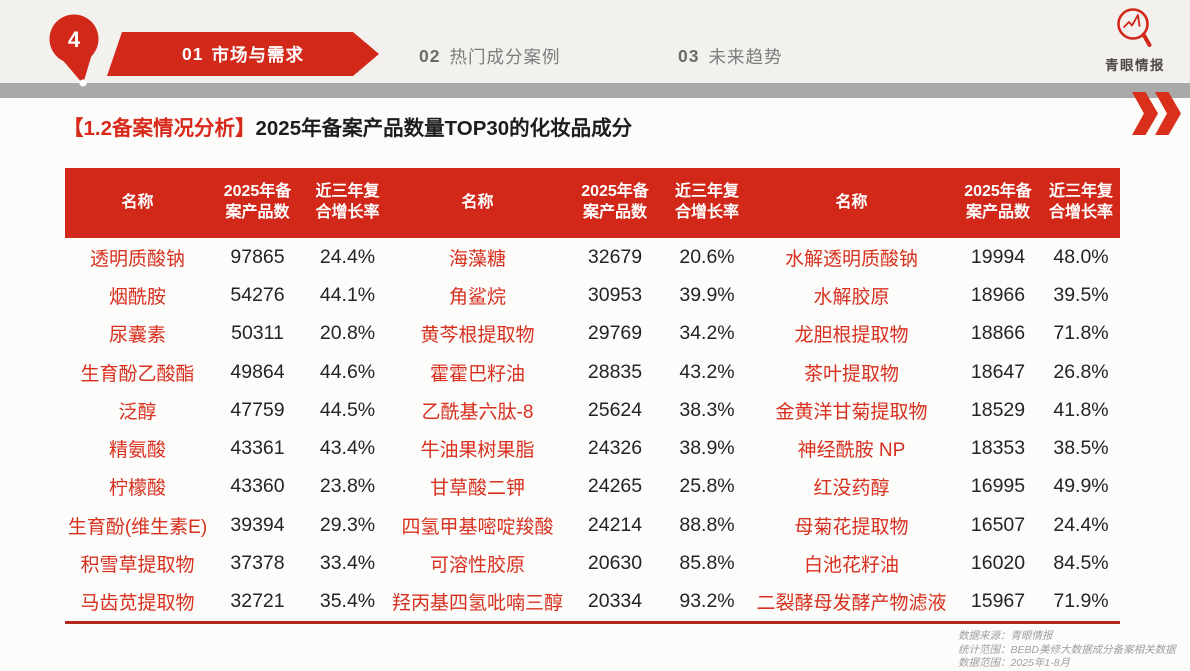 The height and width of the screenshot is (671, 1190). Describe the element at coordinates (615, 409) in the screenshot. I see `product-count-cell: 25624` at that location.